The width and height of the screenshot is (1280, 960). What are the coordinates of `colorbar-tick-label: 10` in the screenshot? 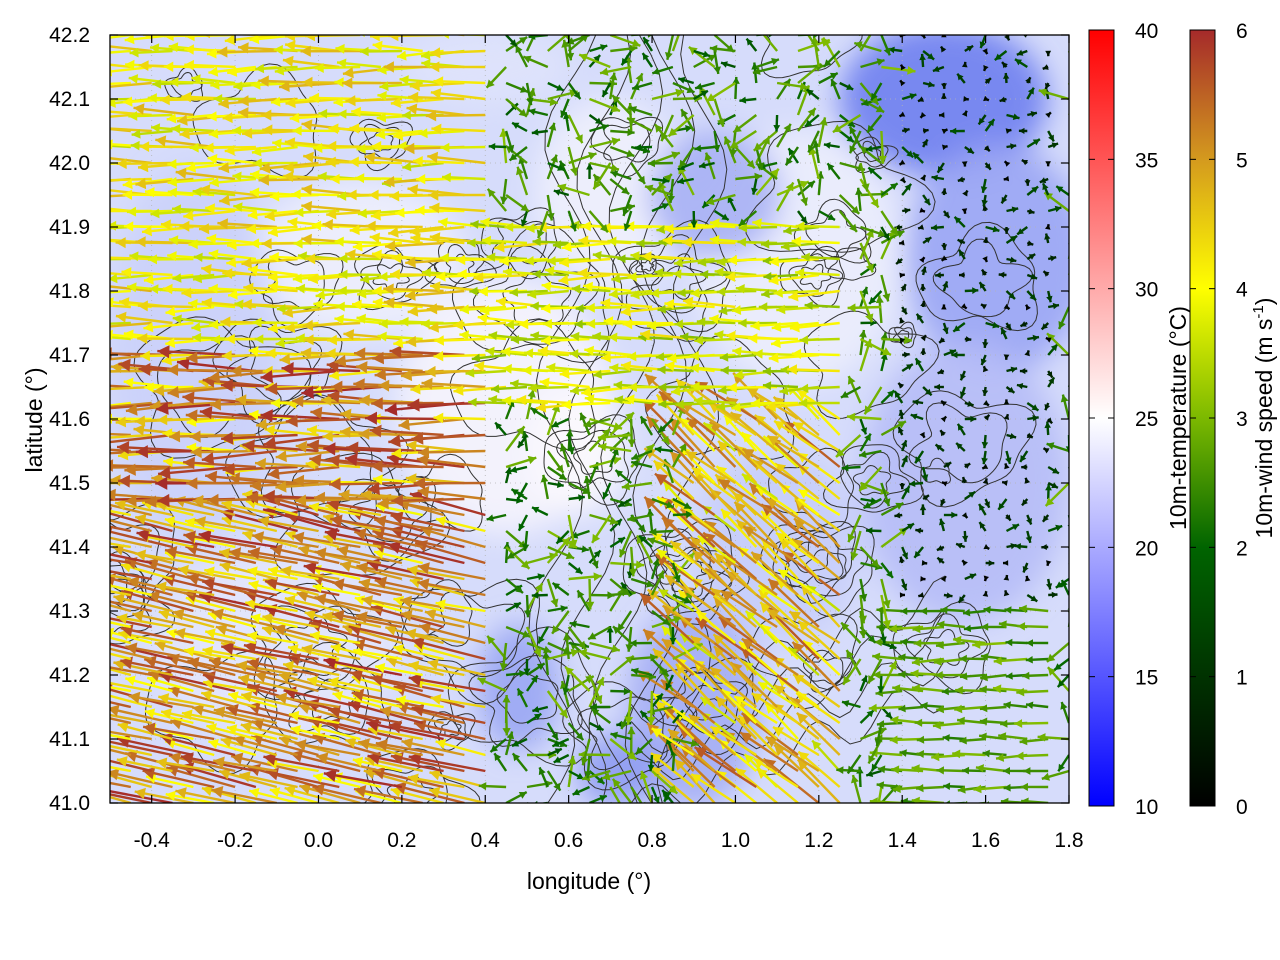 It's located at (1146, 807).